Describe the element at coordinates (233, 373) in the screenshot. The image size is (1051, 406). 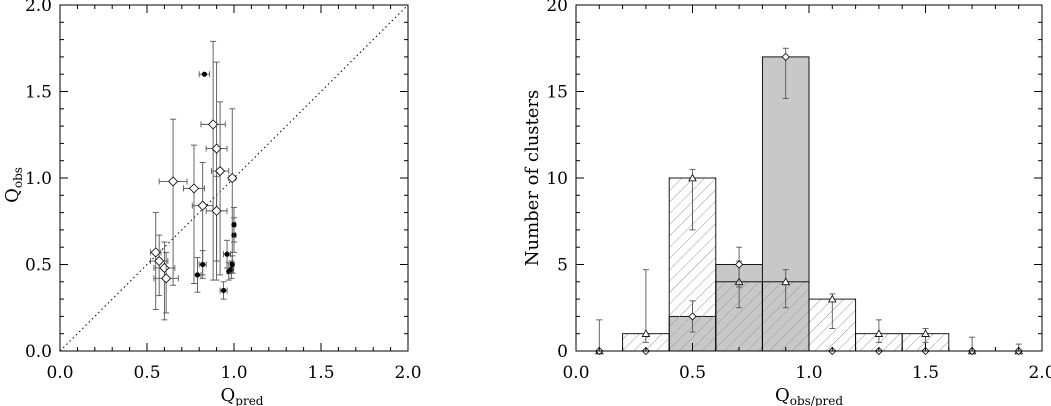
I see `left-x-tick-label: 1.0` at that location.